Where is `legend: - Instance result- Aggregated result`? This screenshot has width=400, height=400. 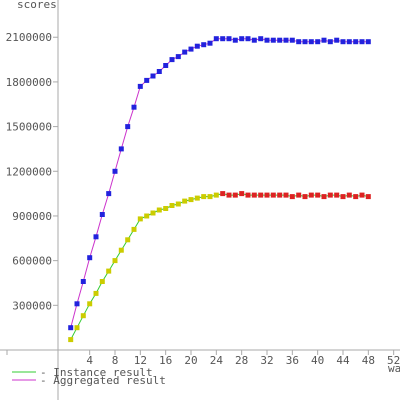 legend: - Instance result- Aggregated result is located at coordinates (89, 376).